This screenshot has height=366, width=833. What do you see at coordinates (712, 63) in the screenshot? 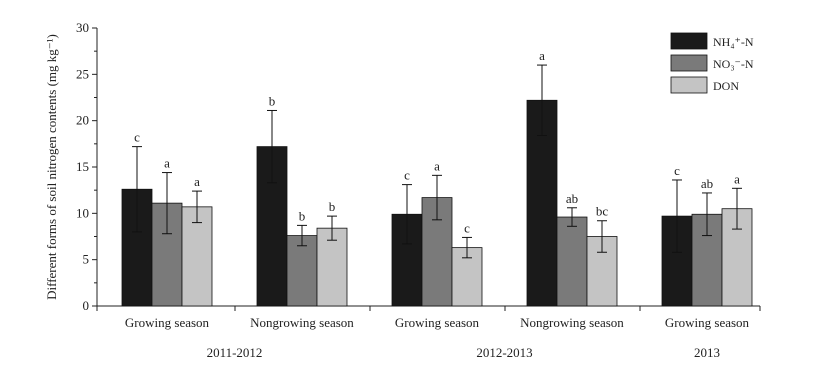
I see `legend: NH₄⁺-N NO₃⁻-N DON` at bounding box center [712, 63].